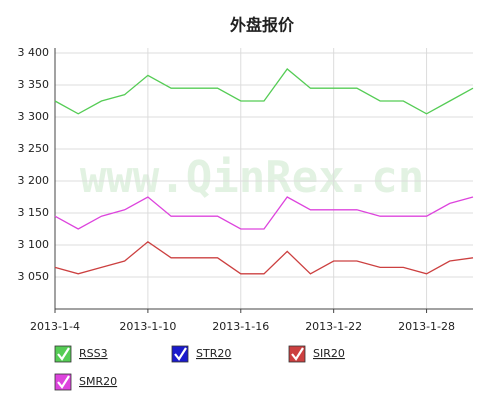 Image resolution: width=499 pixels, height=403 pixels. What do you see at coordinates (34, 84) in the screenshot?
I see `y-tick-label: 3 350` at bounding box center [34, 84].